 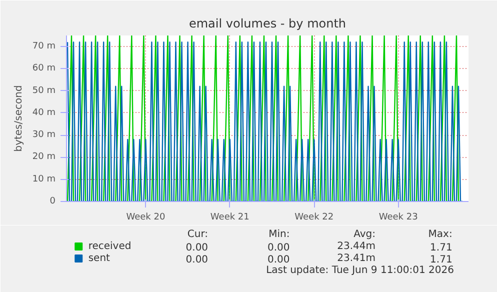 I want to click on y-tick-label: 60 m, so click(x=44, y=69).